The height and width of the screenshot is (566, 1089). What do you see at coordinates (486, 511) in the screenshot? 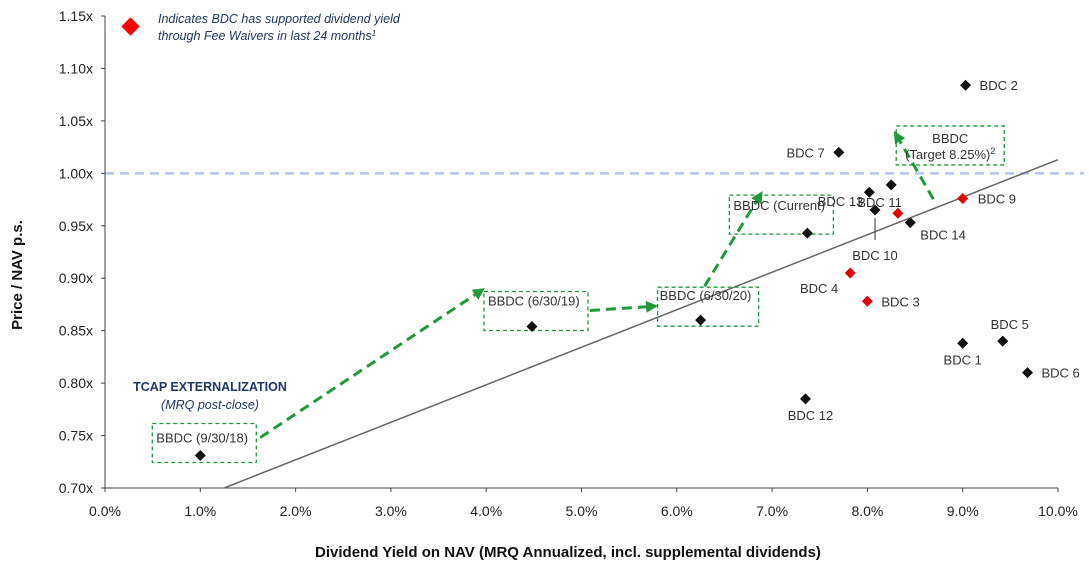
I see `x-tick-label: 4.0%` at bounding box center [486, 511].